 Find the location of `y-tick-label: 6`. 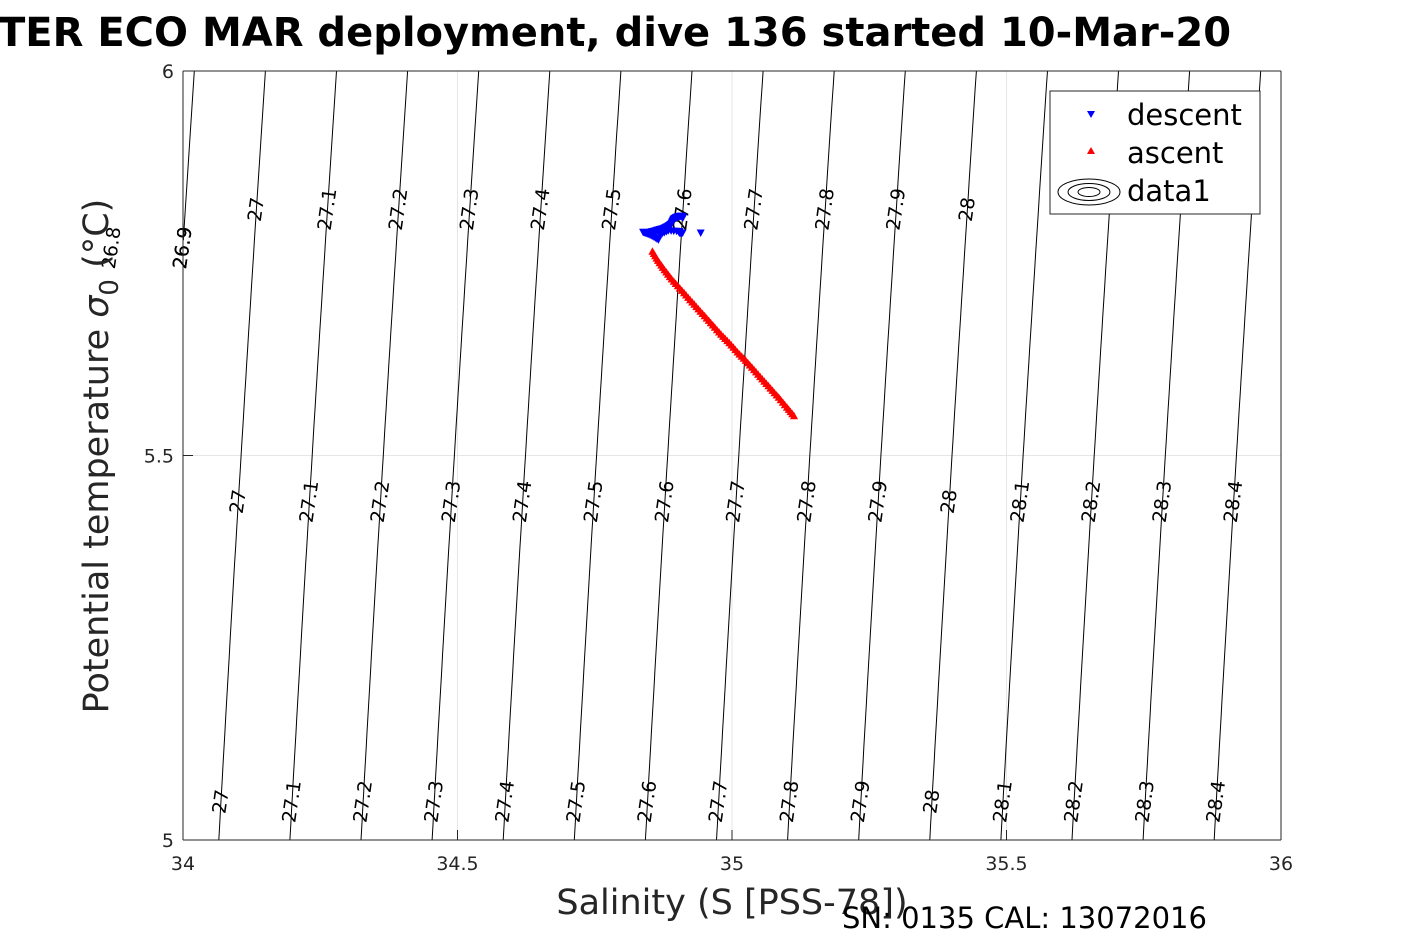

y-tick-label: 6 is located at coordinates (168, 72).